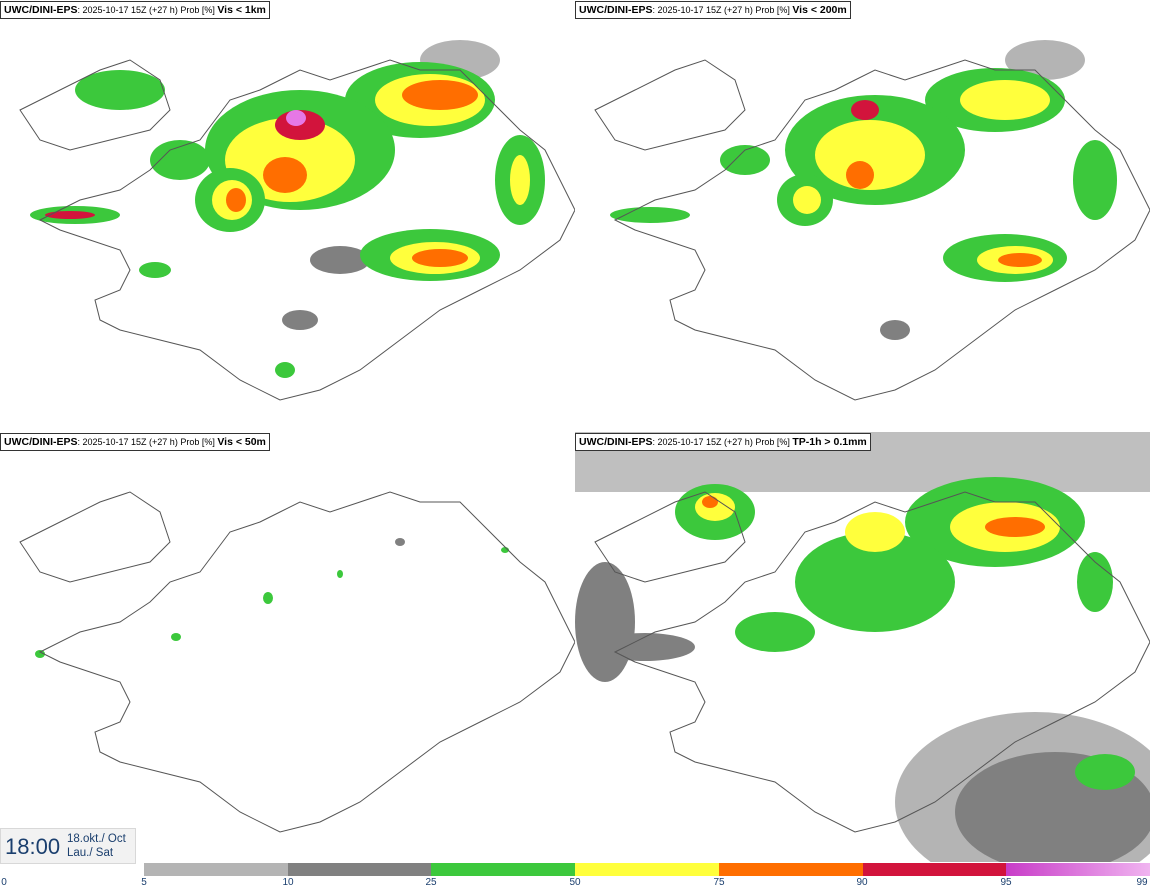 The image size is (1150, 891). I want to click on day-line: Lau./ Sat, so click(90, 853).